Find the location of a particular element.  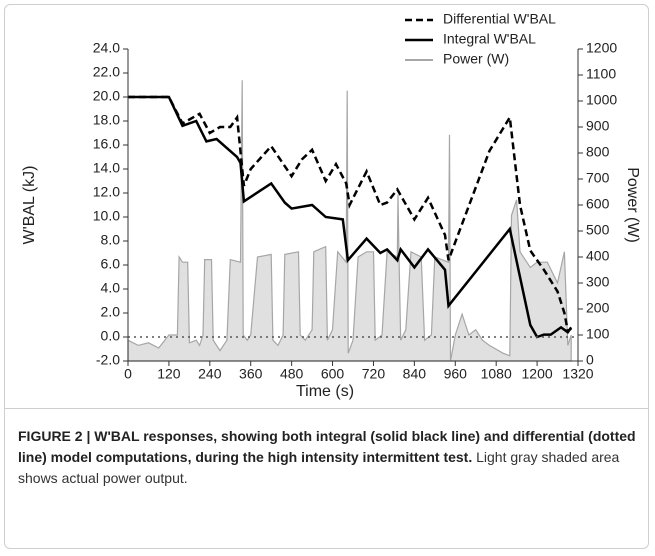

x-tick-label: 720 is located at coordinates (374, 374).